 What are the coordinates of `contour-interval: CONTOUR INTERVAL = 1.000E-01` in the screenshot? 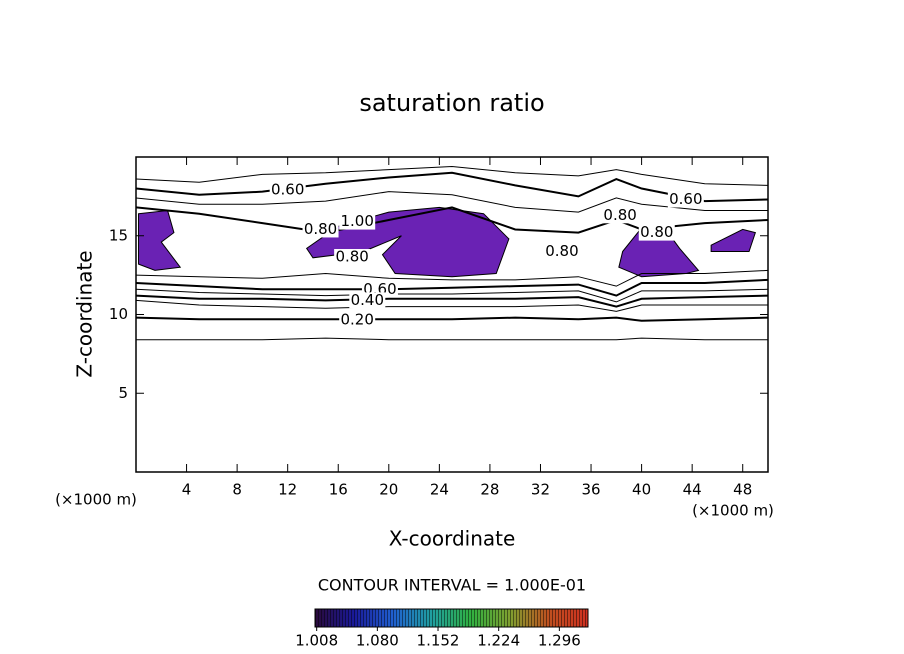 It's located at (452, 585).